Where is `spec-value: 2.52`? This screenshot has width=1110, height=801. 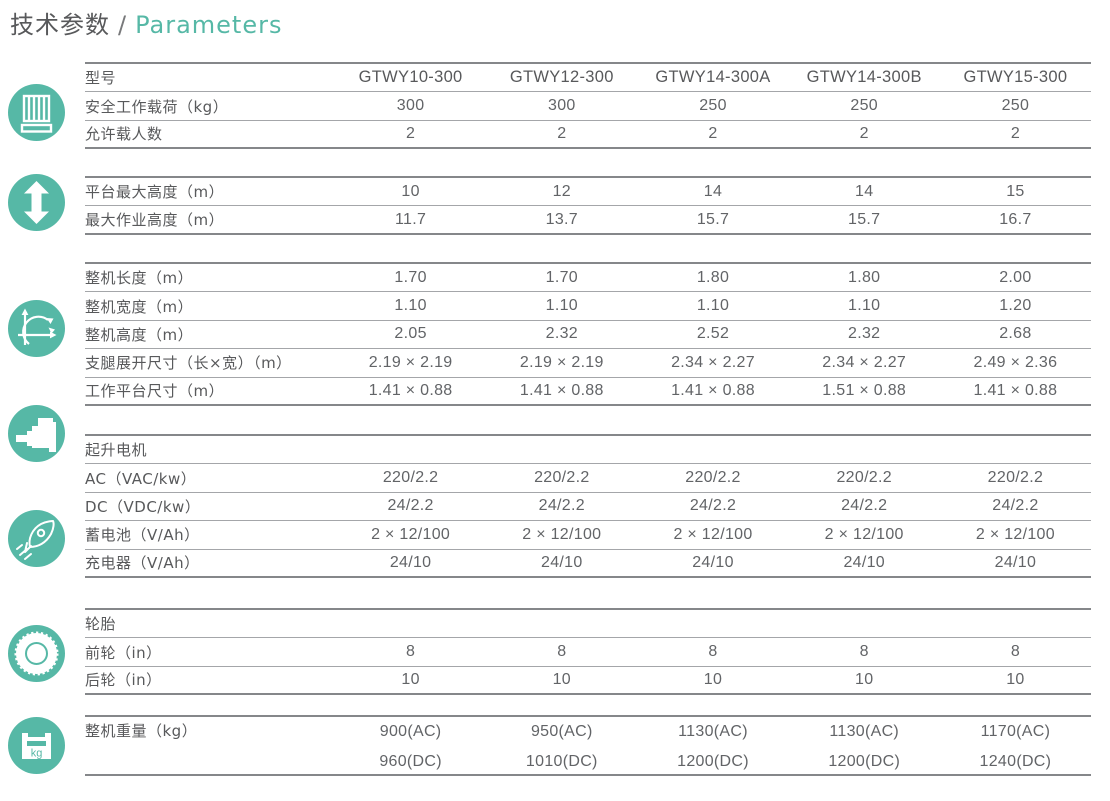
spec-value: 2.52 is located at coordinates (713, 334).